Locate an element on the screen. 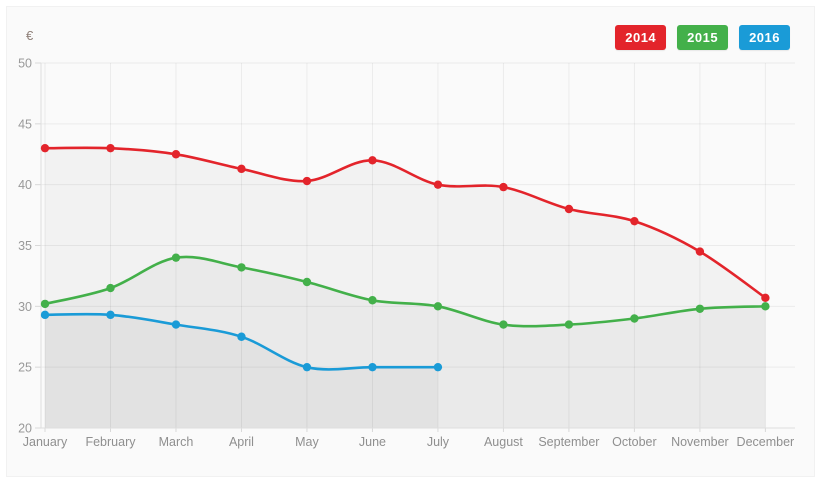 This screenshot has width=821, height=483. series-2014-point-september is located at coordinates (569, 209).